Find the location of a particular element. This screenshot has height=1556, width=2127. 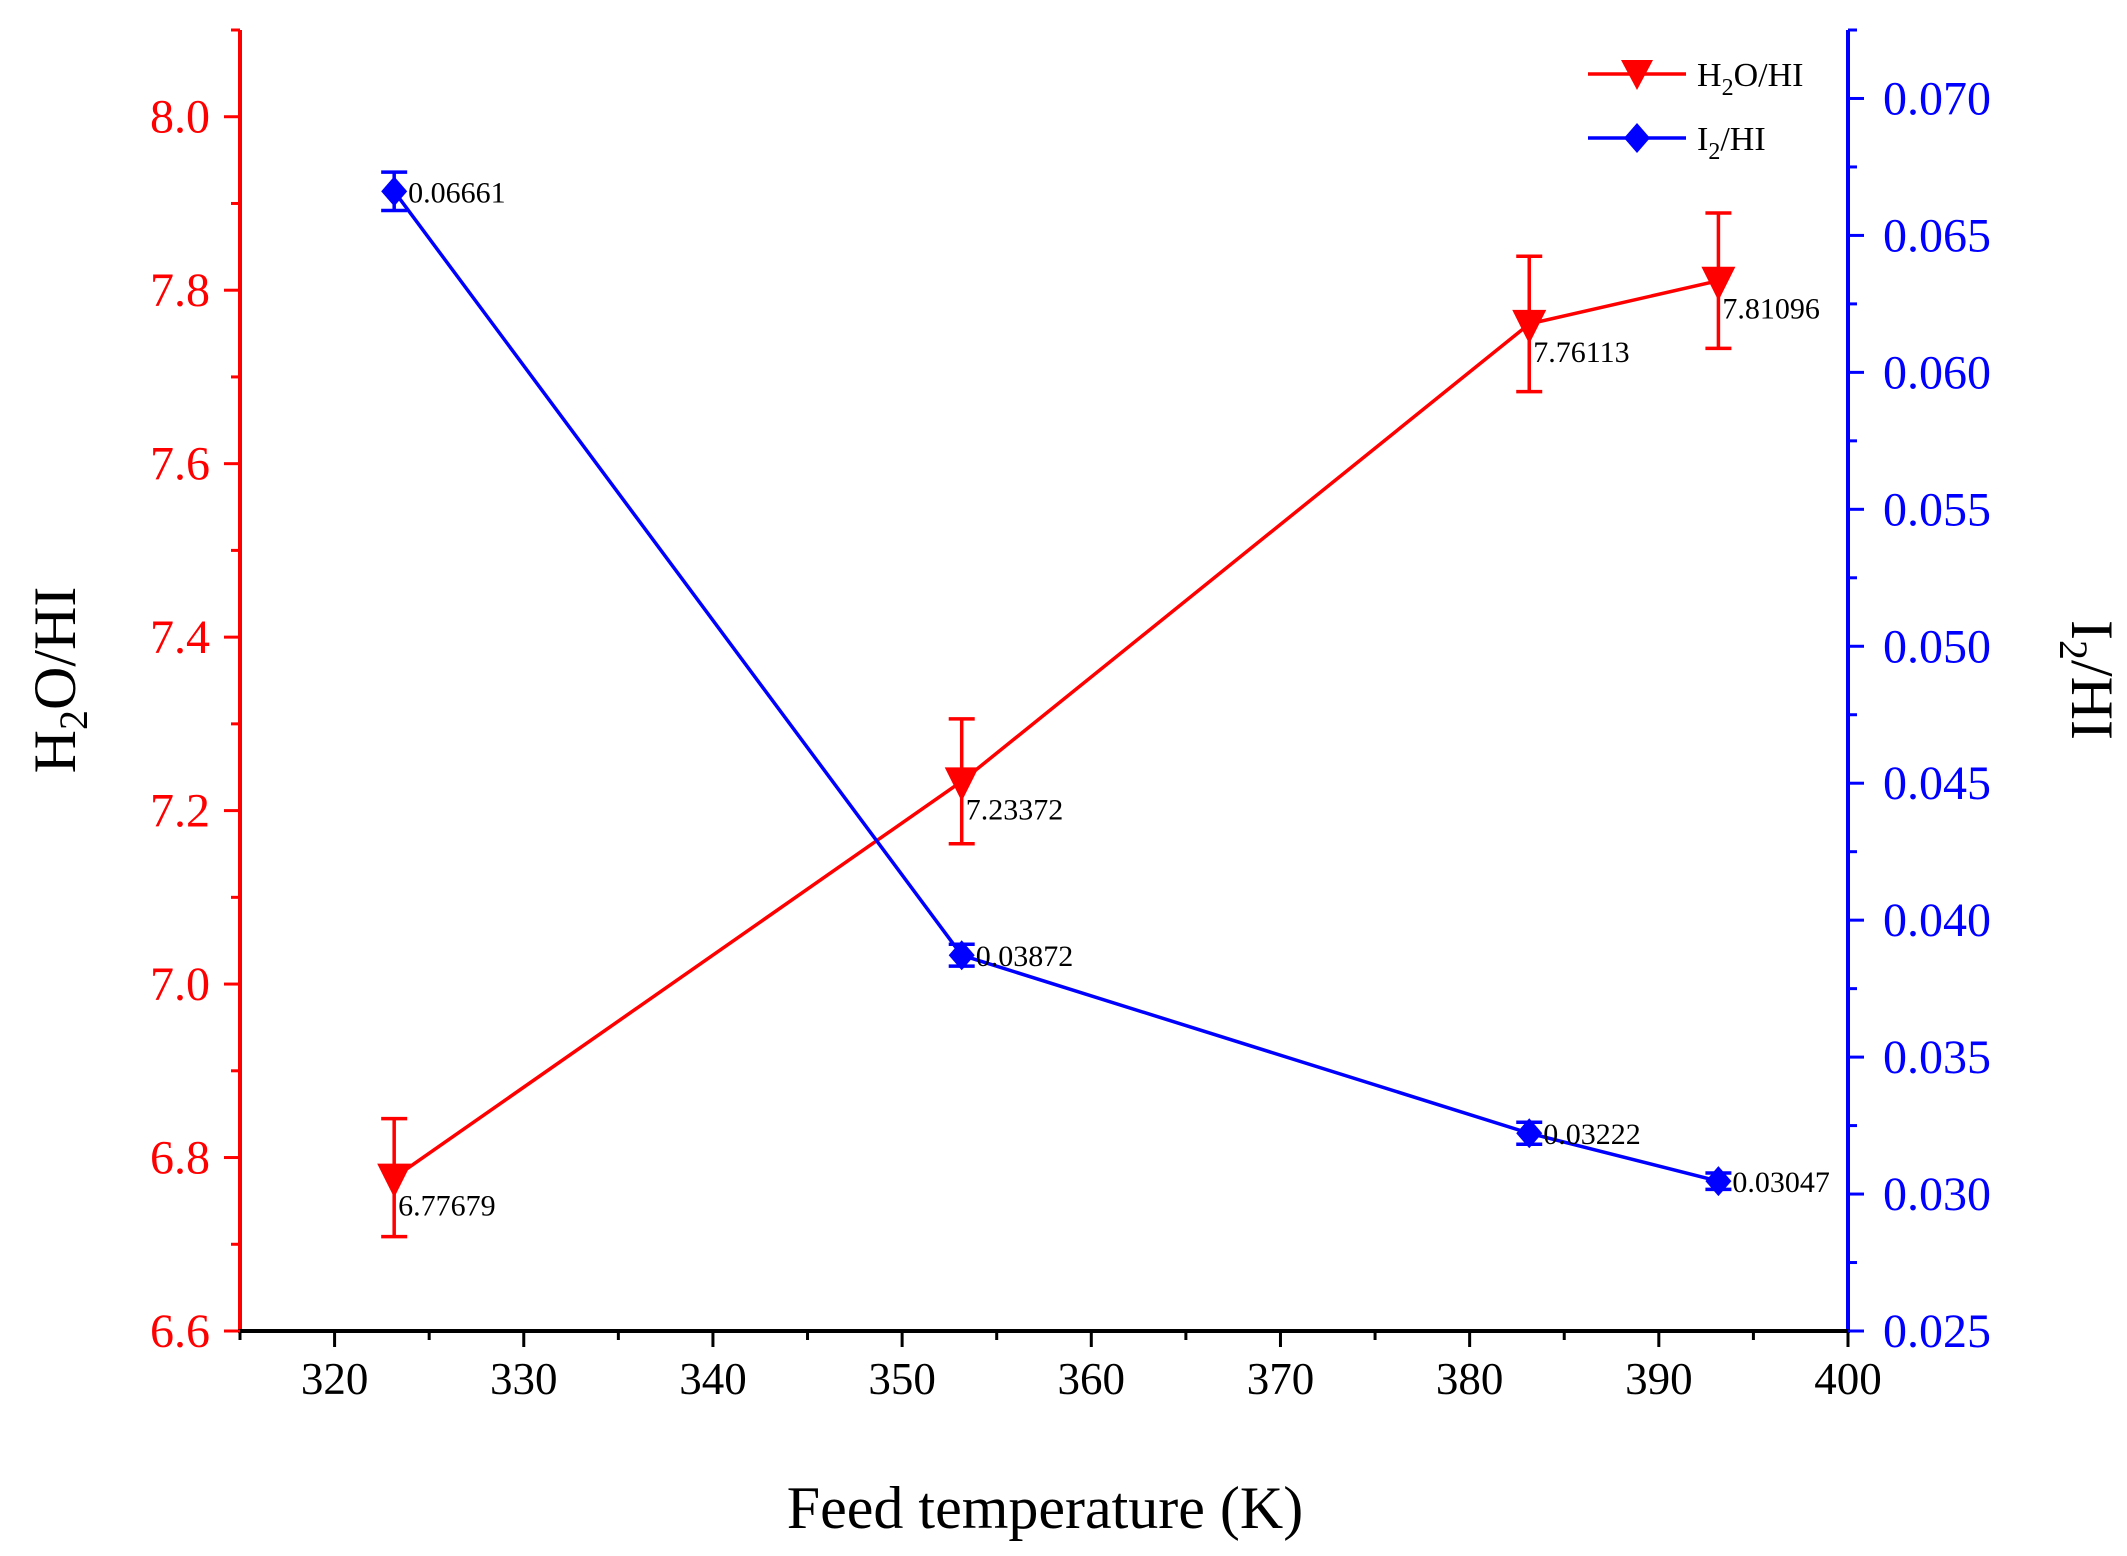

left-tick-label: 8.0 is located at coordinates (180, 117).